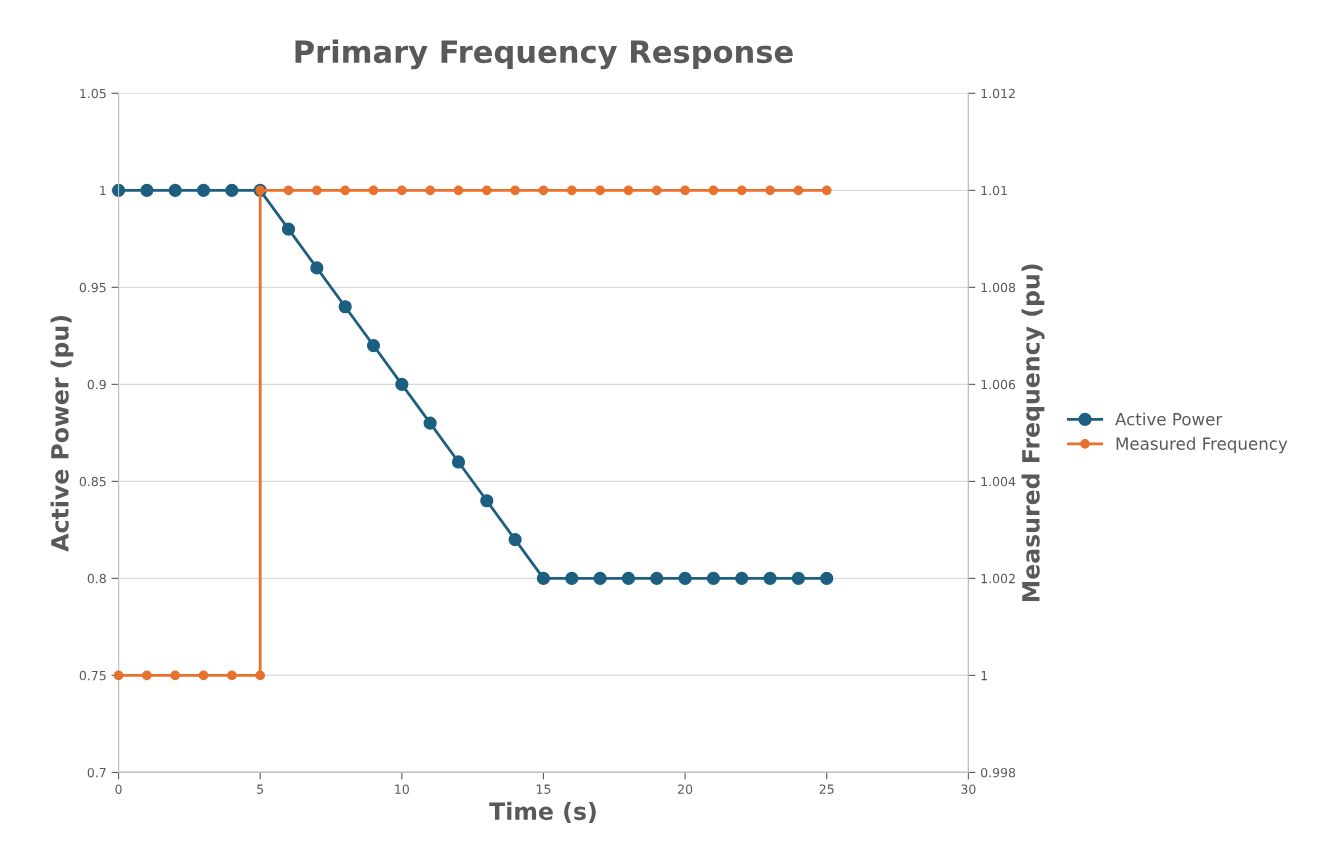 Image resolution: width=1332 pixels, height=864 pixels. I want to click on x-tick-label: 20, so click(685, 789).